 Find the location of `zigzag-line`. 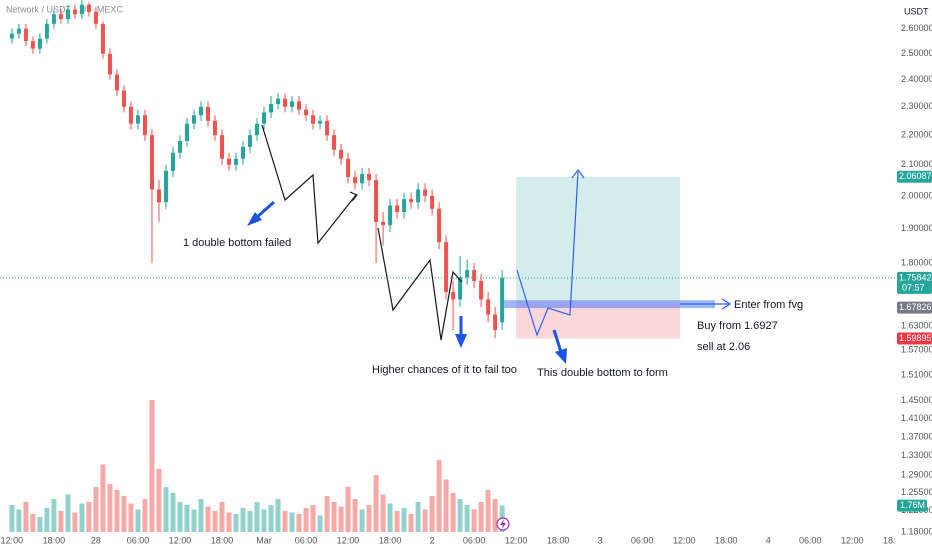

zigzag-line is located at coordinates (420, 284).